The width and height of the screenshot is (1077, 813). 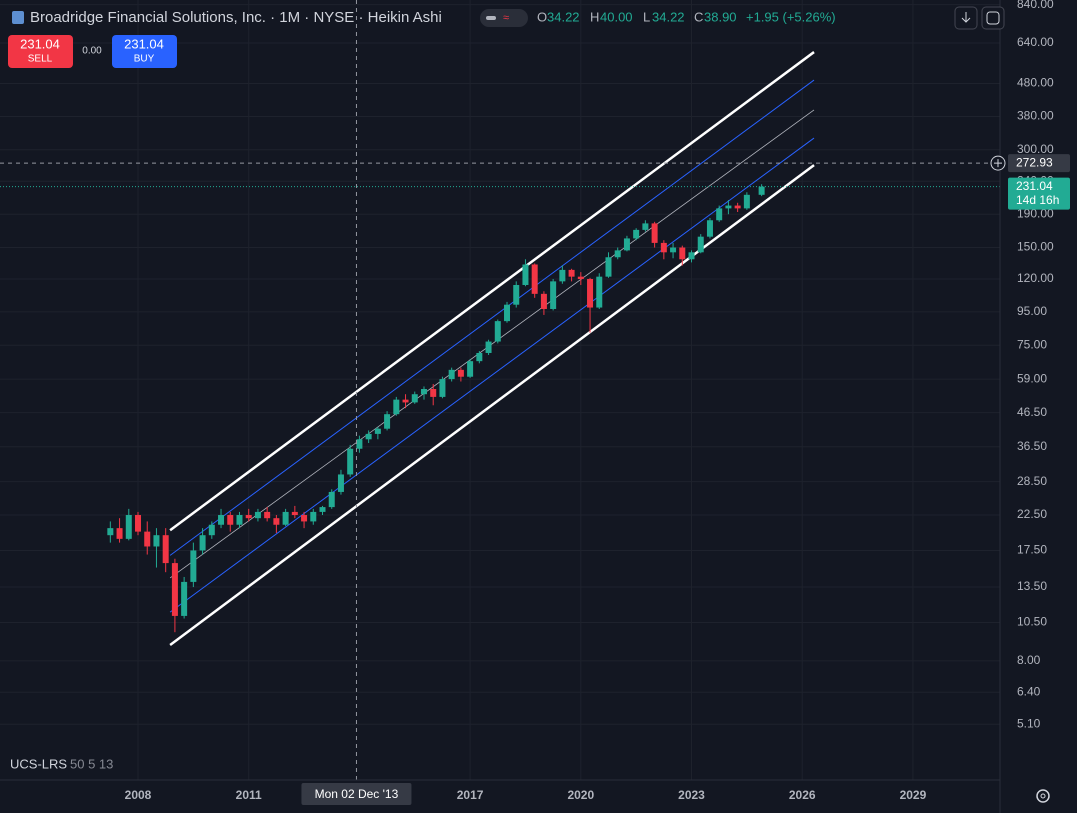 What do you see at coordinates (691, 795) in the screenshot?
I see `x-tick-label: 2023` at bounding box center [691, 795].